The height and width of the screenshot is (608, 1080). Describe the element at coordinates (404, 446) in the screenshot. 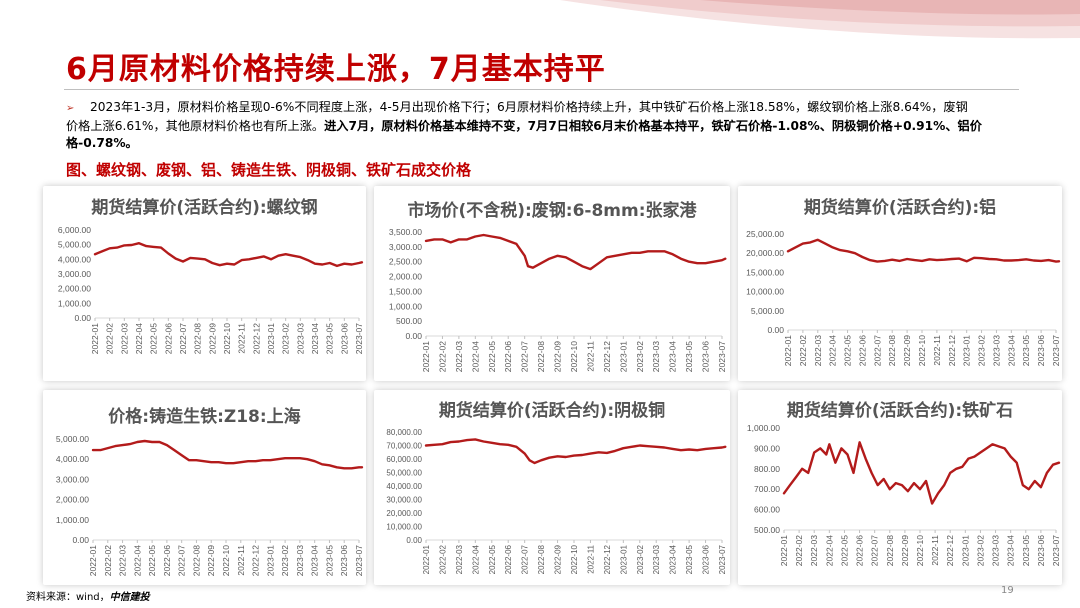

I see `y-tick-label: 70,000.00` at that location.